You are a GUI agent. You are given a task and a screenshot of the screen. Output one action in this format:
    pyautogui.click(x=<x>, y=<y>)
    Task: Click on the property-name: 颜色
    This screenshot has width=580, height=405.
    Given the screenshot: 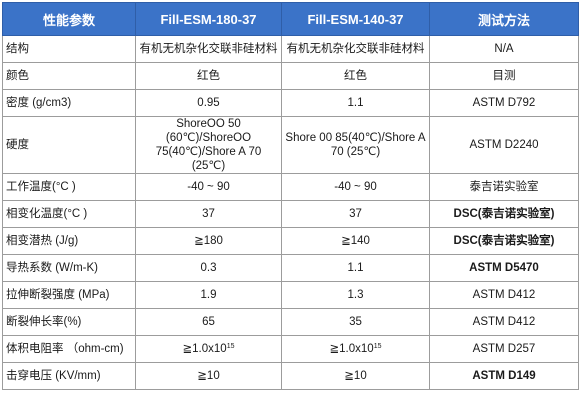 What is the action you would take?
    pyautogui.click(x=69, y=76)
    